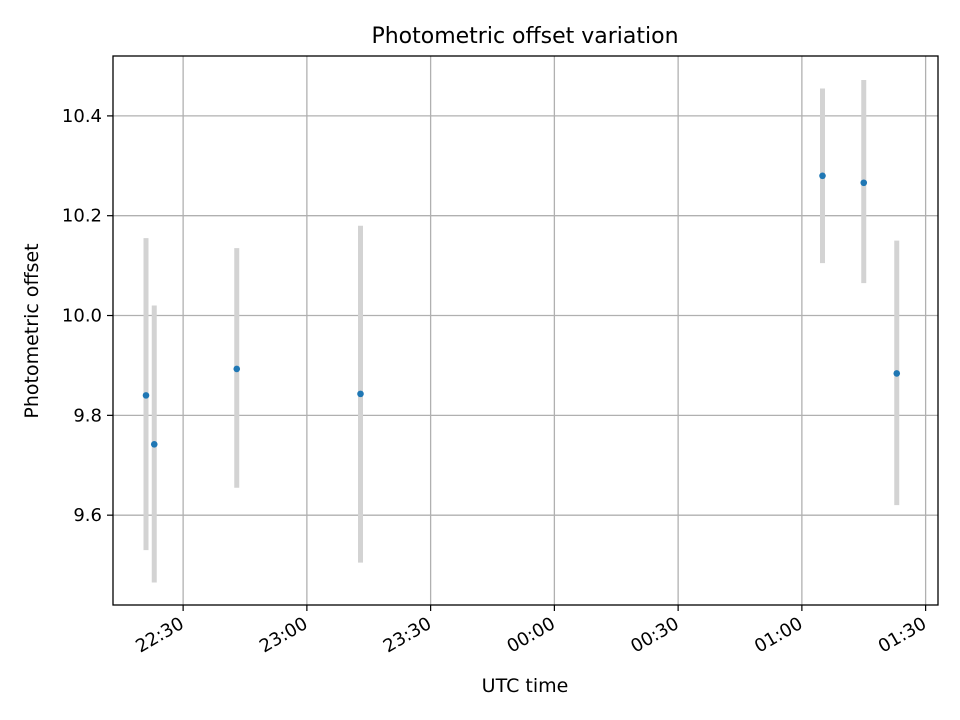  Describe the element at coordinates (87, 415) in the screenshot. I see `y-tick-label: 9.8` at that location.